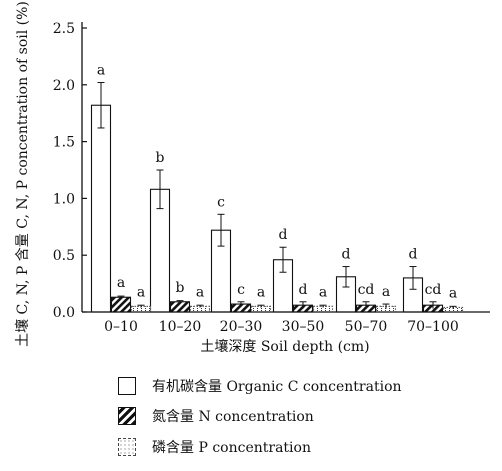  I want to click on y-tick-label: 0.5, so click(64, 256).